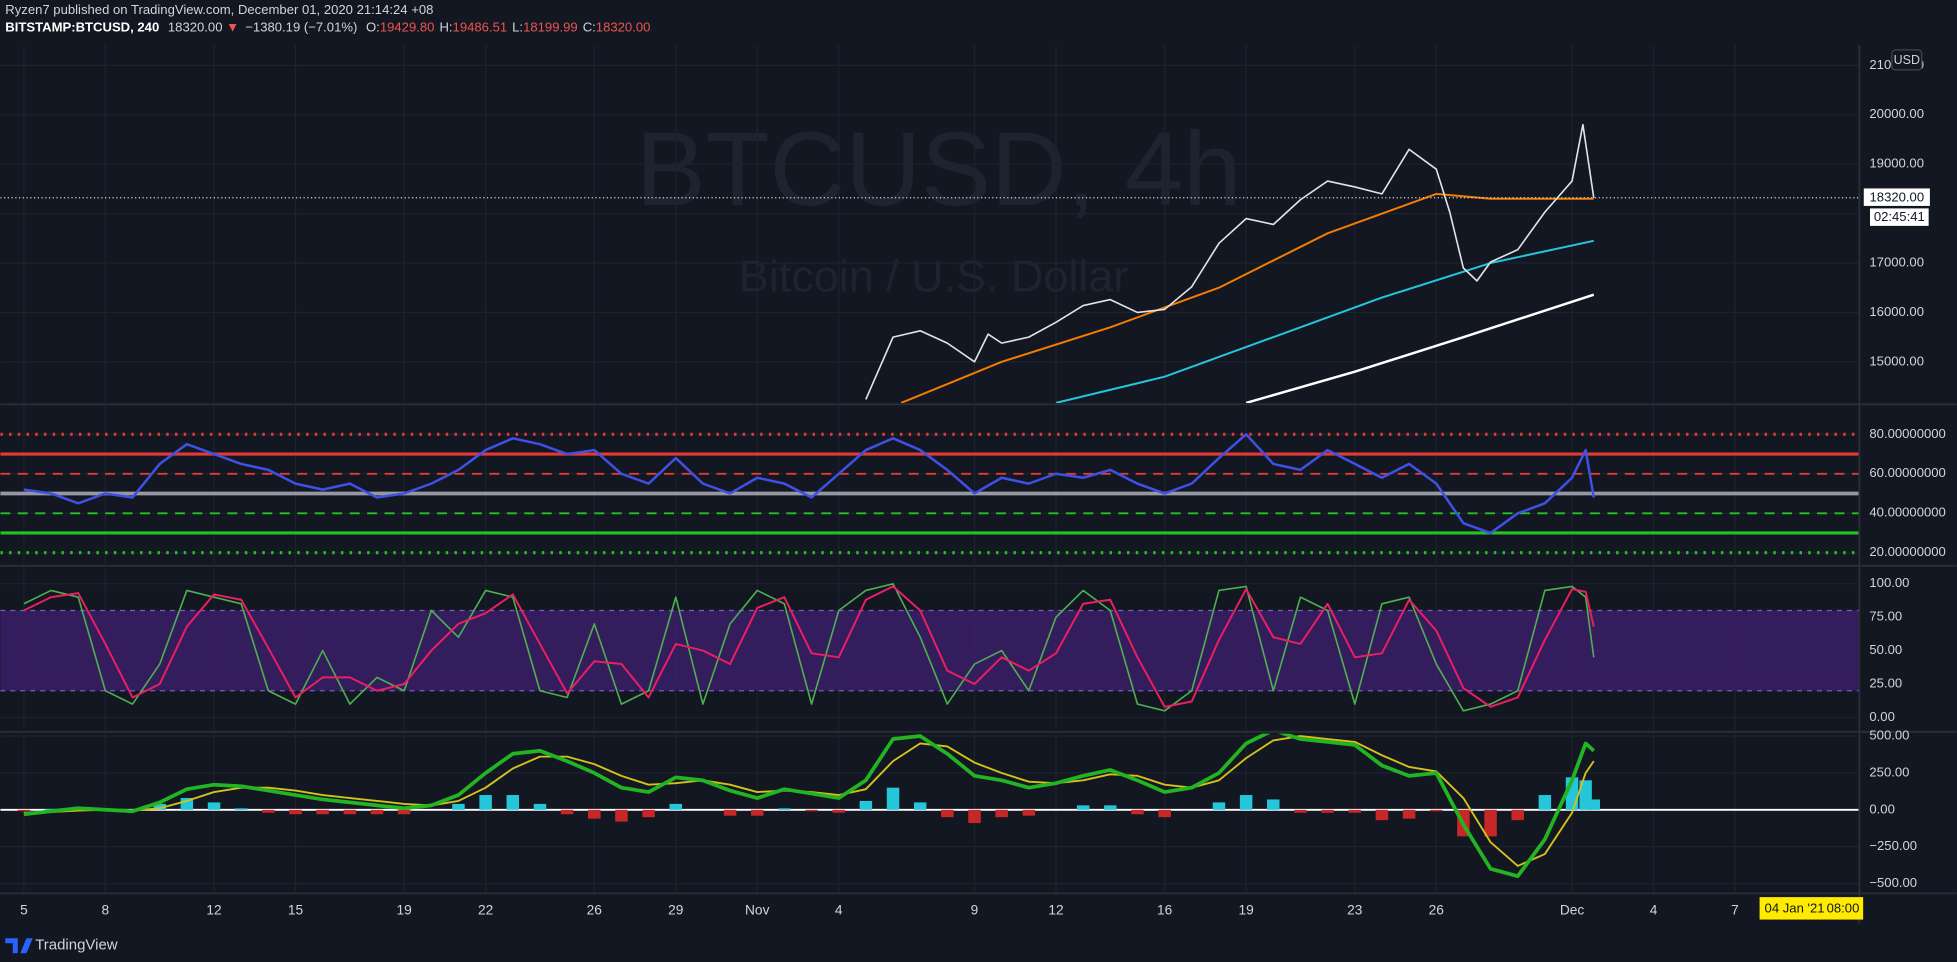 This screenshot has height=962, width=1957. I want to click on price-label-box, so click(1897, 197).